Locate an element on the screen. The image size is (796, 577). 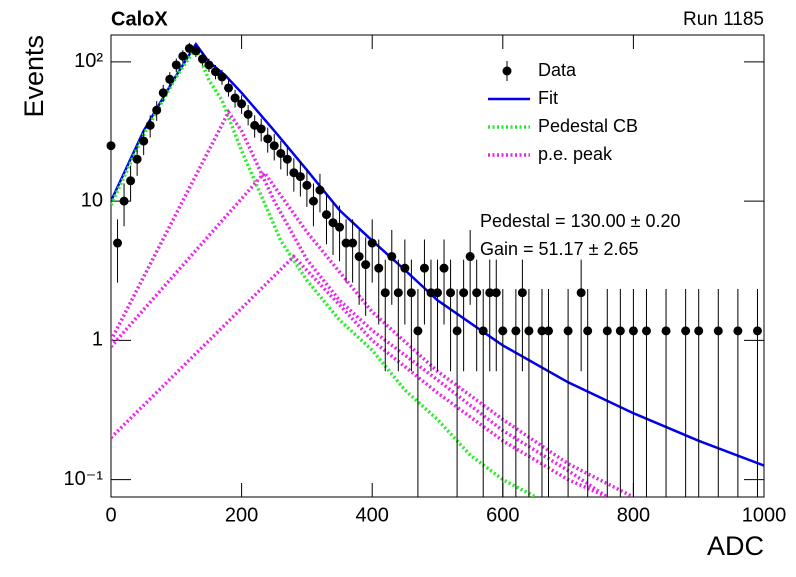
y-tick-label: 10 is located at coordinates (92, 200).